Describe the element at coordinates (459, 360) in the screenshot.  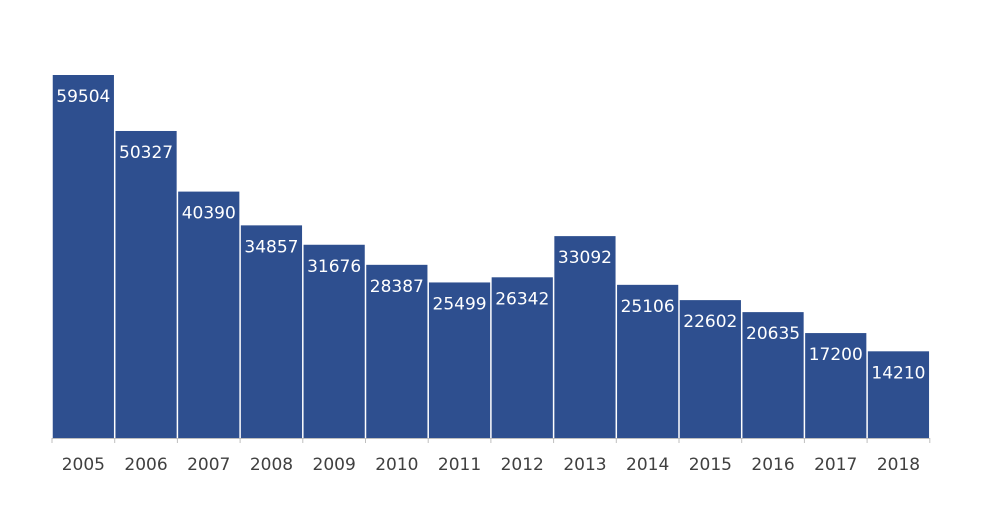
I see `bar-2011` at that location.